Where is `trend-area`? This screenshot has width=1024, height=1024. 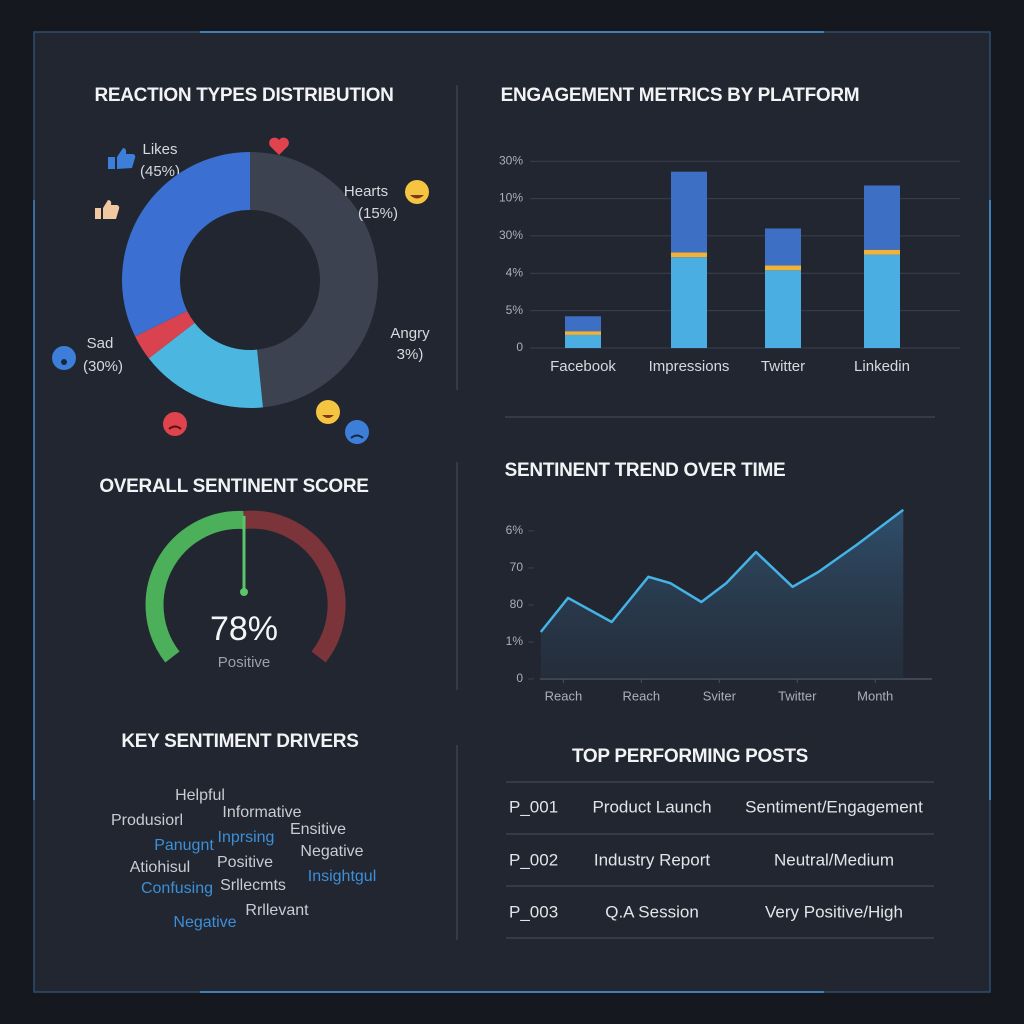
trend-area is located at coordinates (722, 594).